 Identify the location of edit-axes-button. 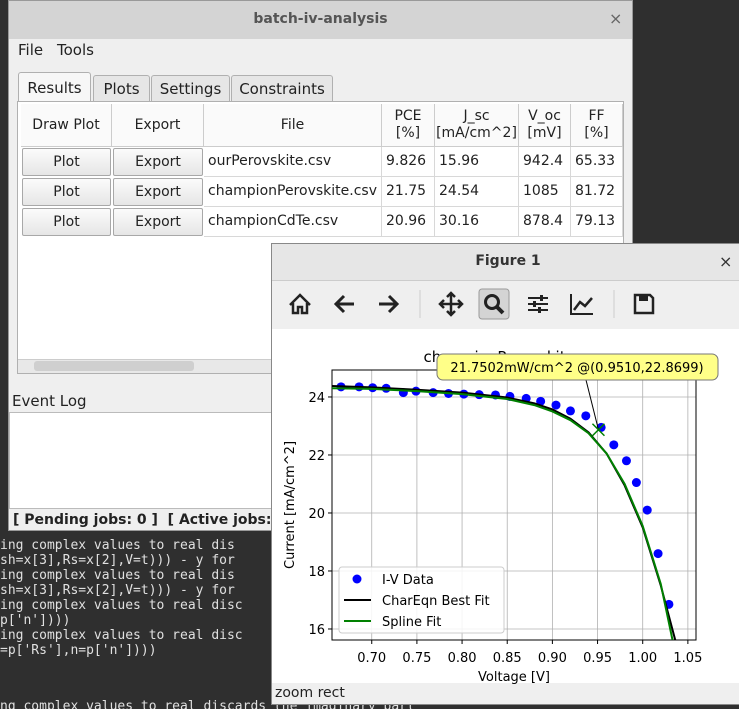
(581, 304).